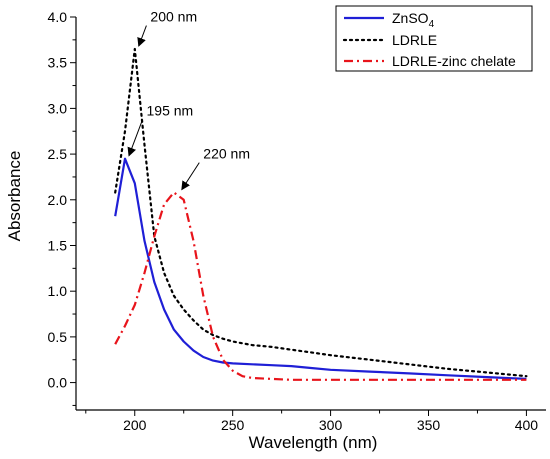 This screenshot has width=550, height=459. What do you see at coordinates (410, 18) in the screenshot?
I see `legend-label-znso4-main: ZnSO` at bounding box center [410, 18].